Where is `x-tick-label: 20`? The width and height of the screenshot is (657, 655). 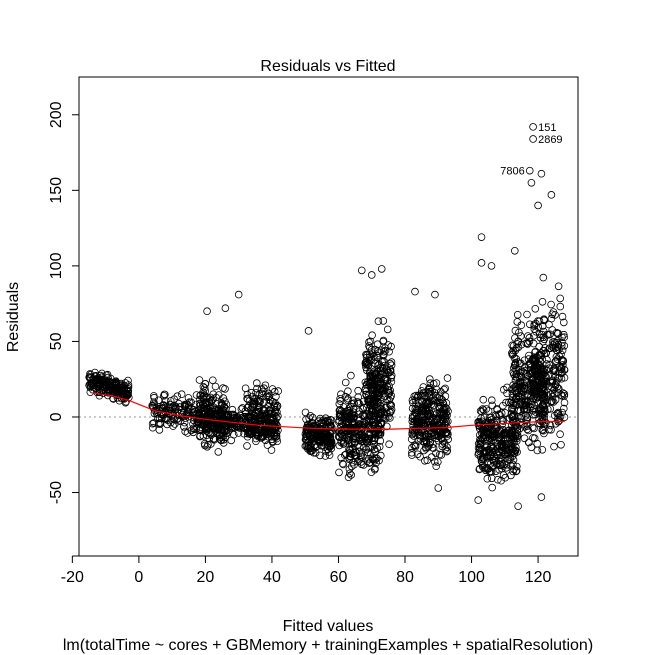 x-tick-label: 20 is located at coordinates (206, 577).